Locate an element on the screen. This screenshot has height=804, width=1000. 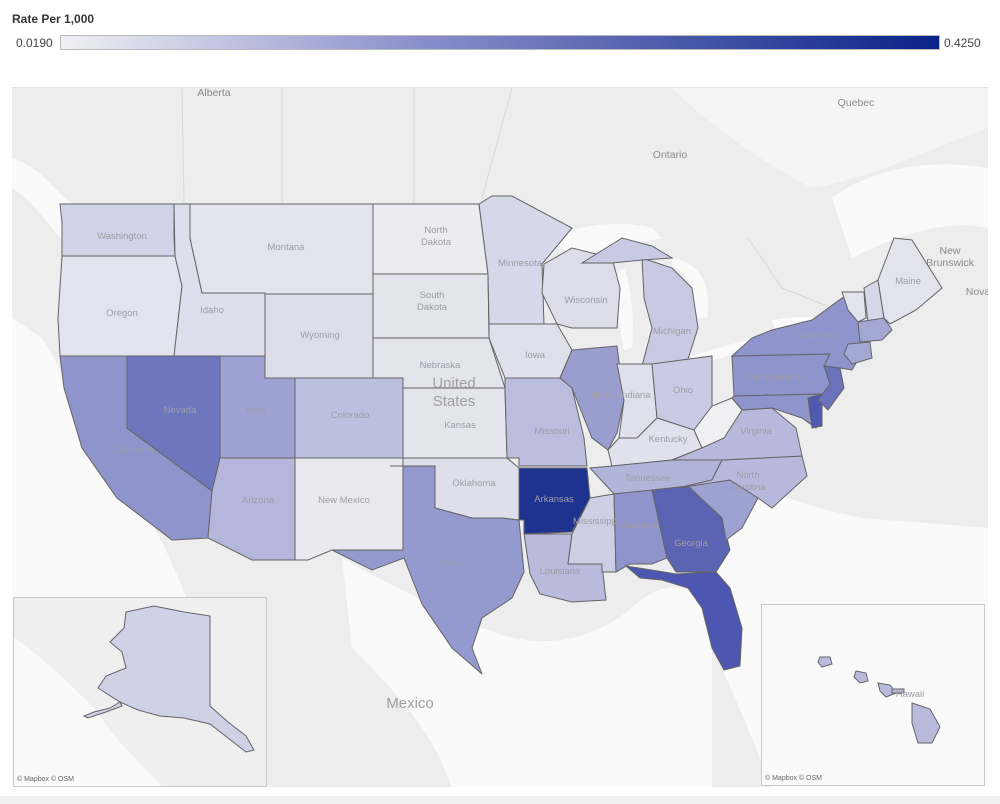
state-label-virginia: Virginia is located at coordinates (756, 431).